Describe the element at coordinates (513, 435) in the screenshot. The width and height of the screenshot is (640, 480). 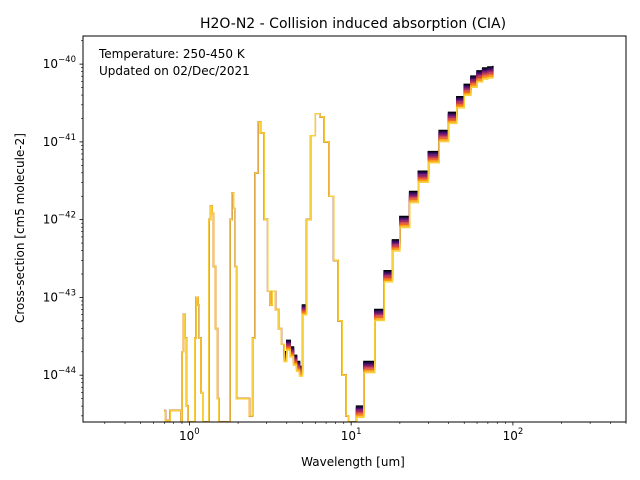
I see `x-tick-label-2: 10²` at that location.